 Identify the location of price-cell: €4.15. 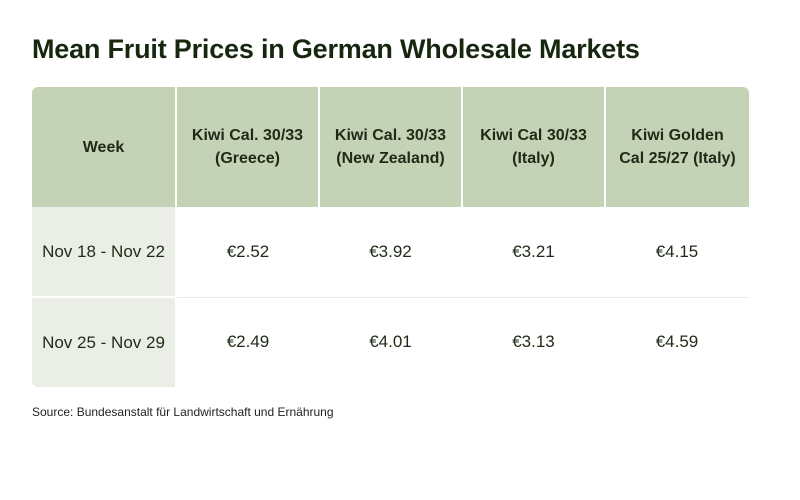
(677, 252).